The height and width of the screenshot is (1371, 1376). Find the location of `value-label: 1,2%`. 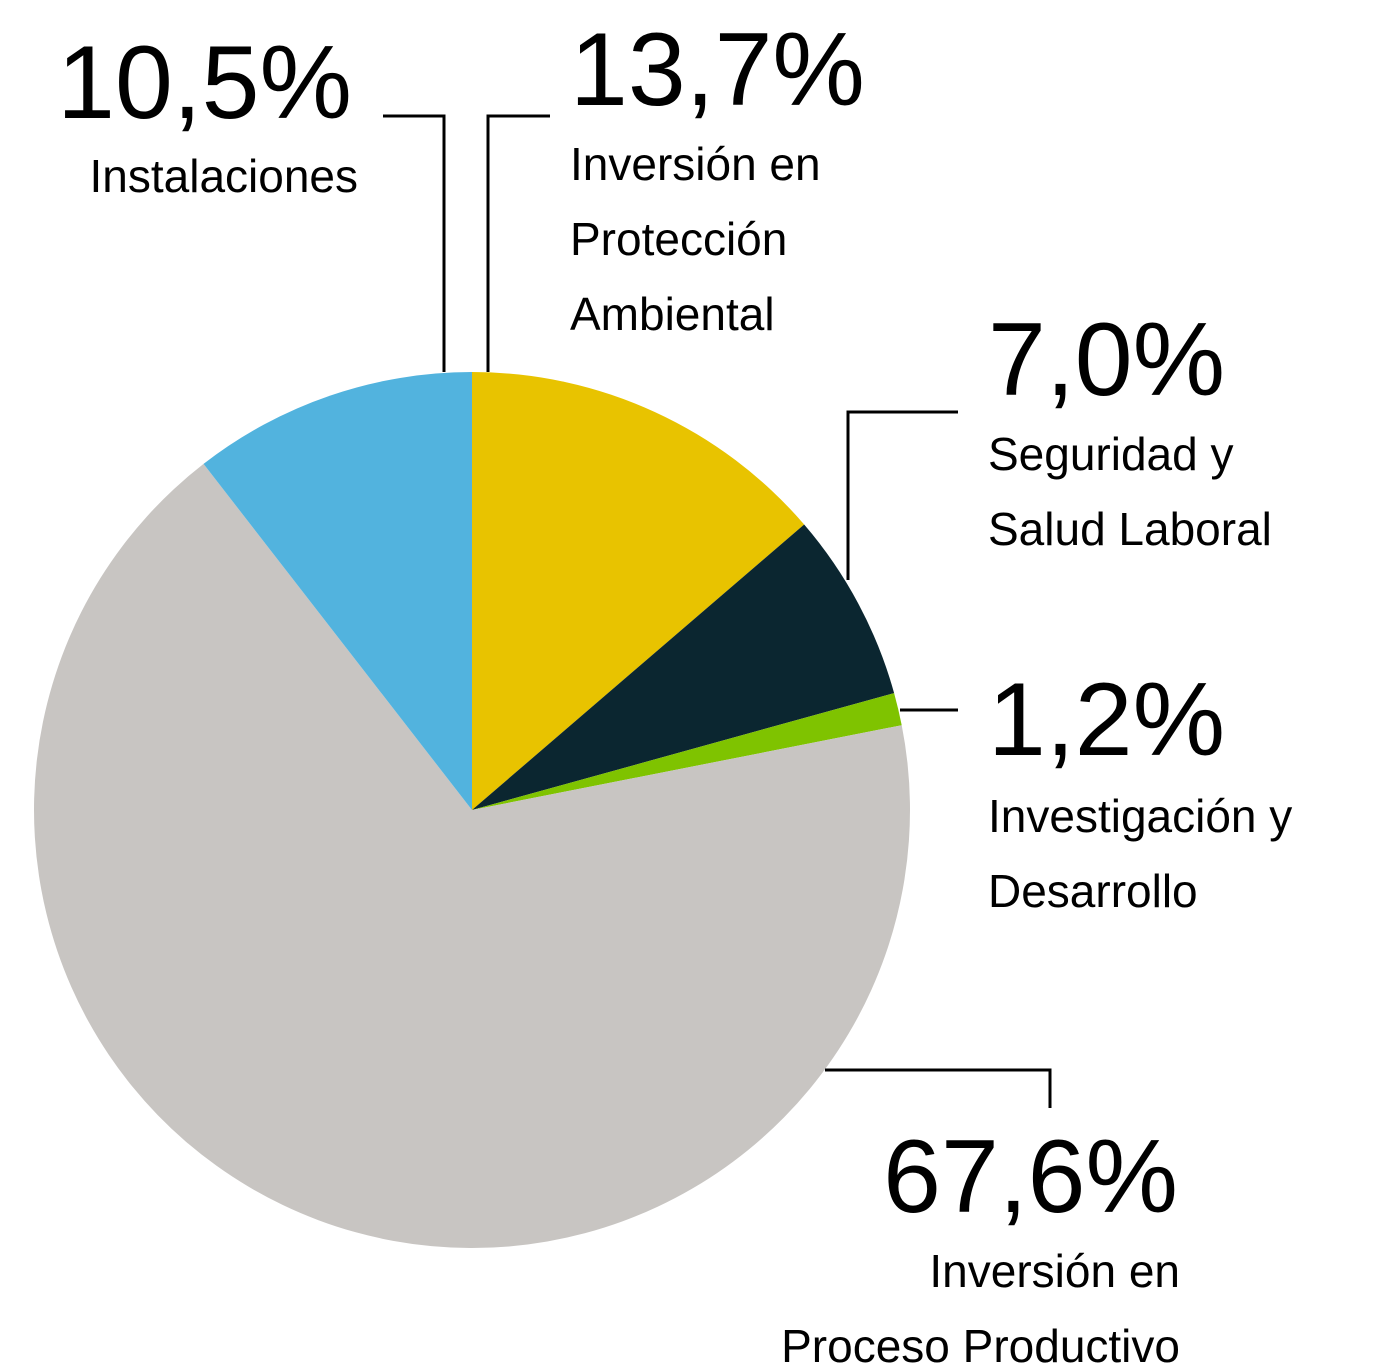

value-label: 1,2% is located at coordinates (1106, 720).